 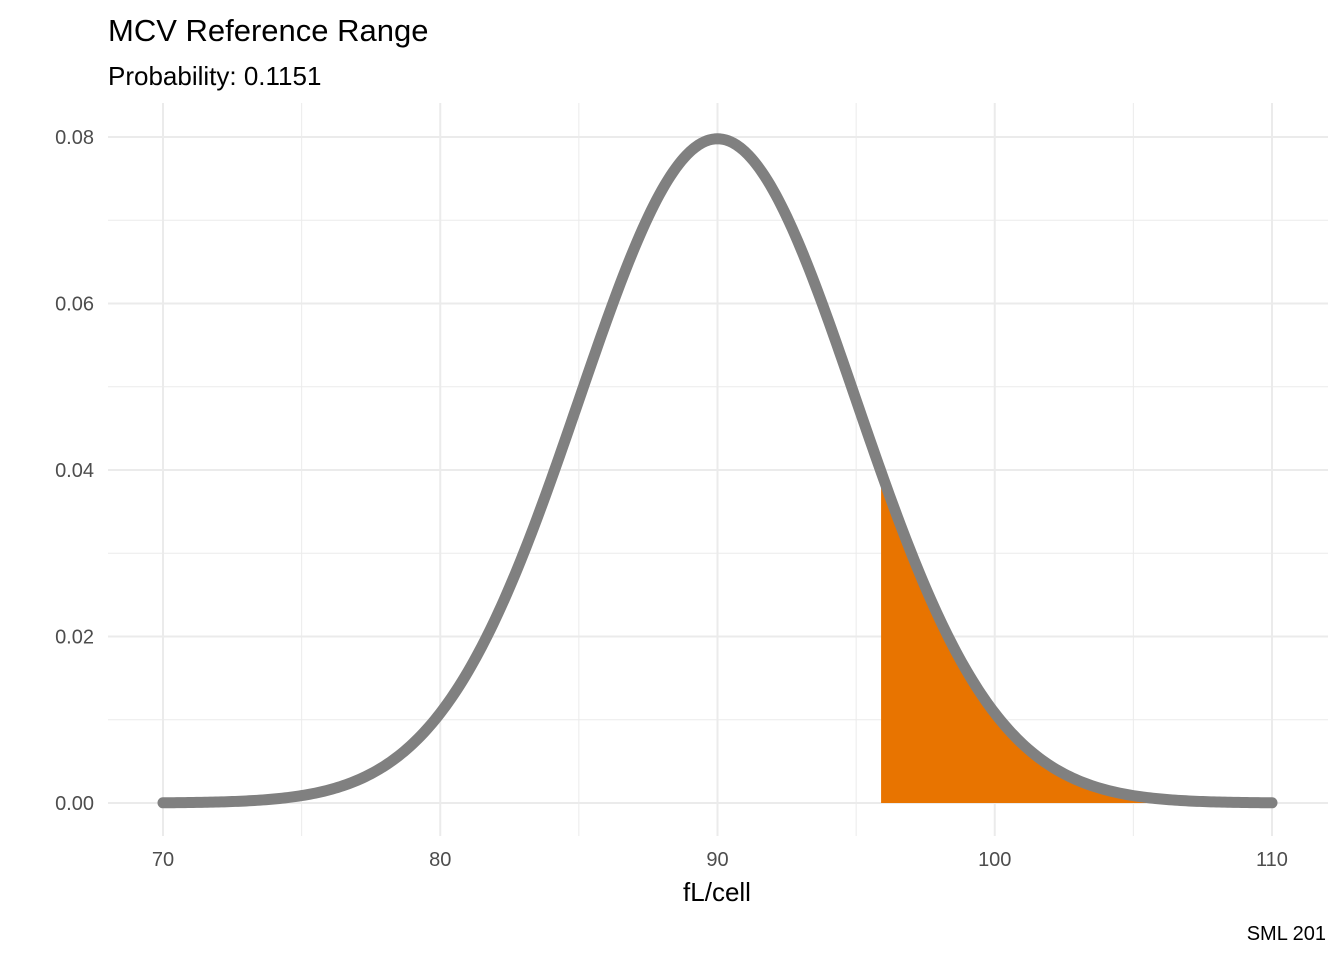 What do you see at coordinates (214, 76) in the screenshot?
I see `chart-subtitle: Probability: 0.1151` at bounding box center [214, 76].